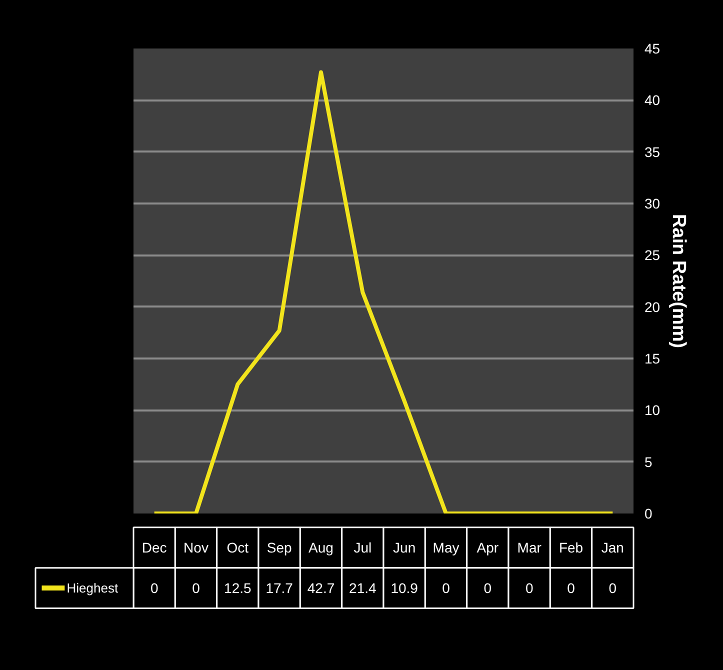 The image size is (723, 670). What do you see at coordinates (154, 548) in the screenshot?
I see `x-tick-label: Dec` at bounding box center [154, 548].